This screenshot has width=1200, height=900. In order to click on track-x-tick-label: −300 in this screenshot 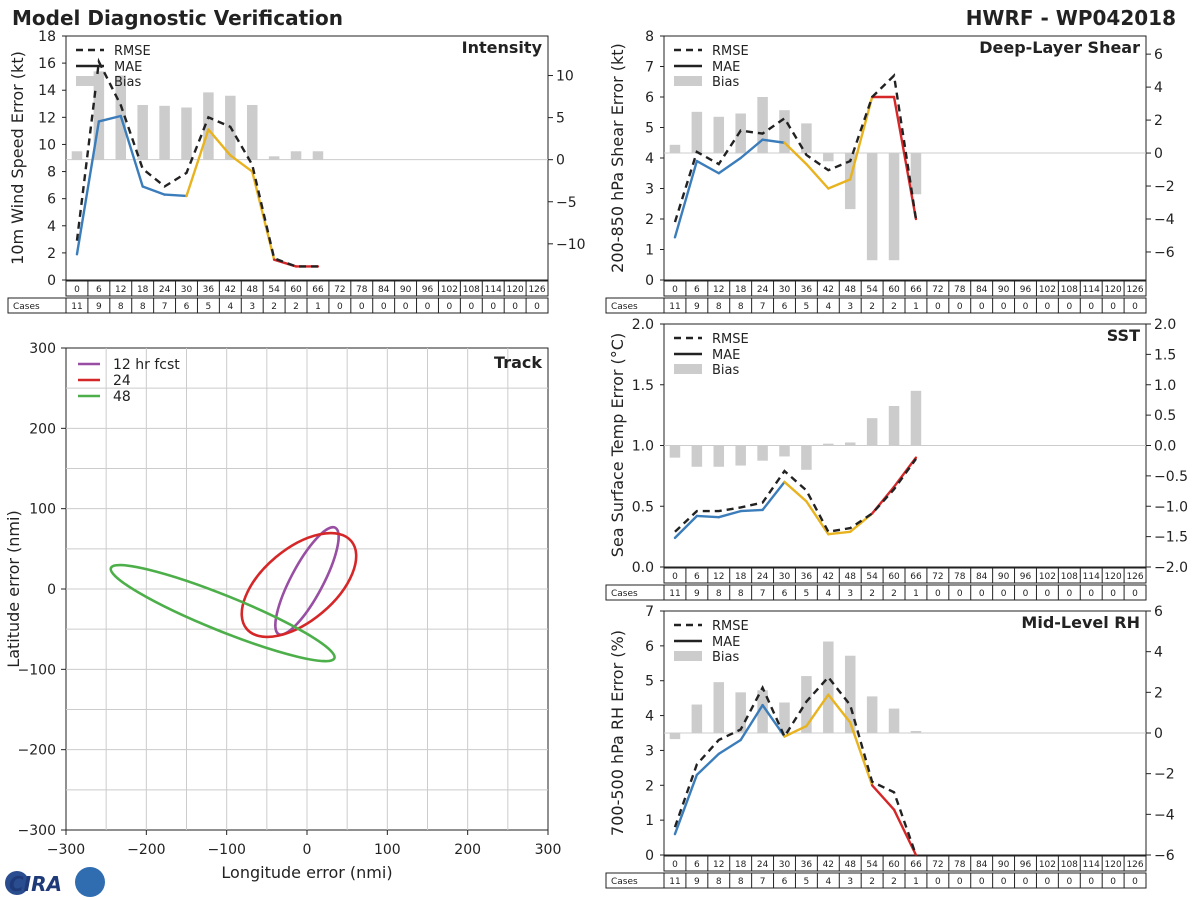, I will do `click(66, 850)`.